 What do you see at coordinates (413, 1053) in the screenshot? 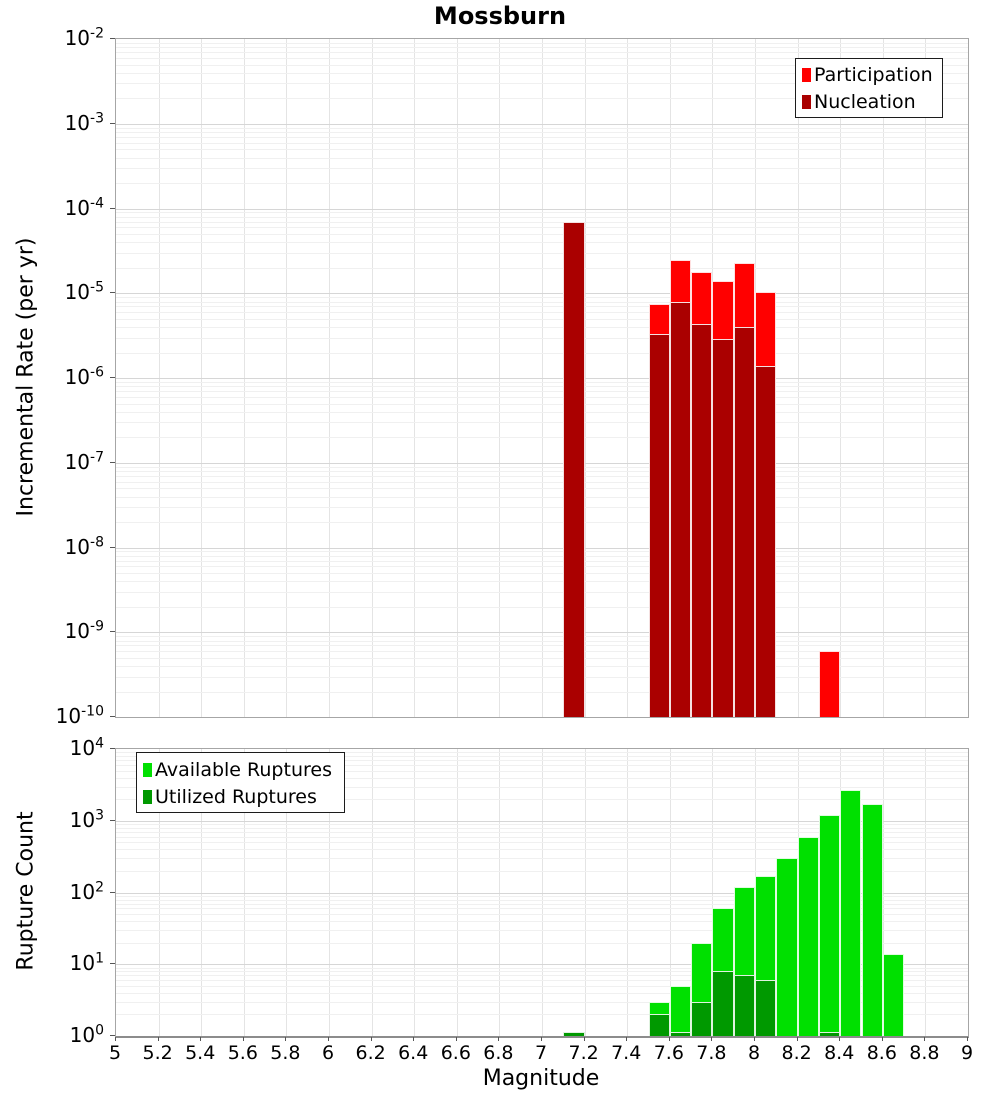
I see `x-tick-label: 6.4` at bounding box center [413, 1053].